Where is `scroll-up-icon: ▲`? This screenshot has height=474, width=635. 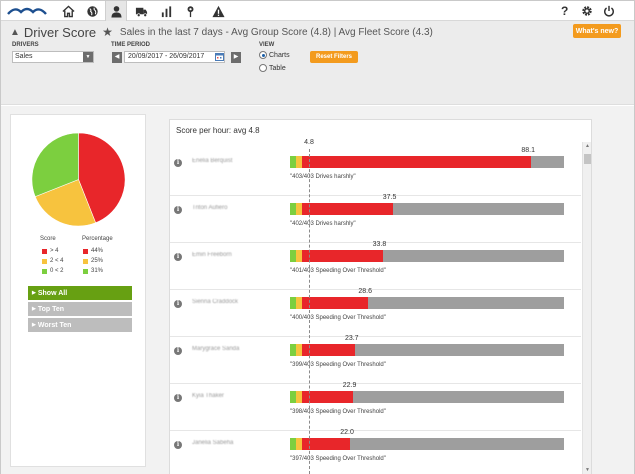
scroll-up-icon: ▲ is located at coordinates (587, 146).